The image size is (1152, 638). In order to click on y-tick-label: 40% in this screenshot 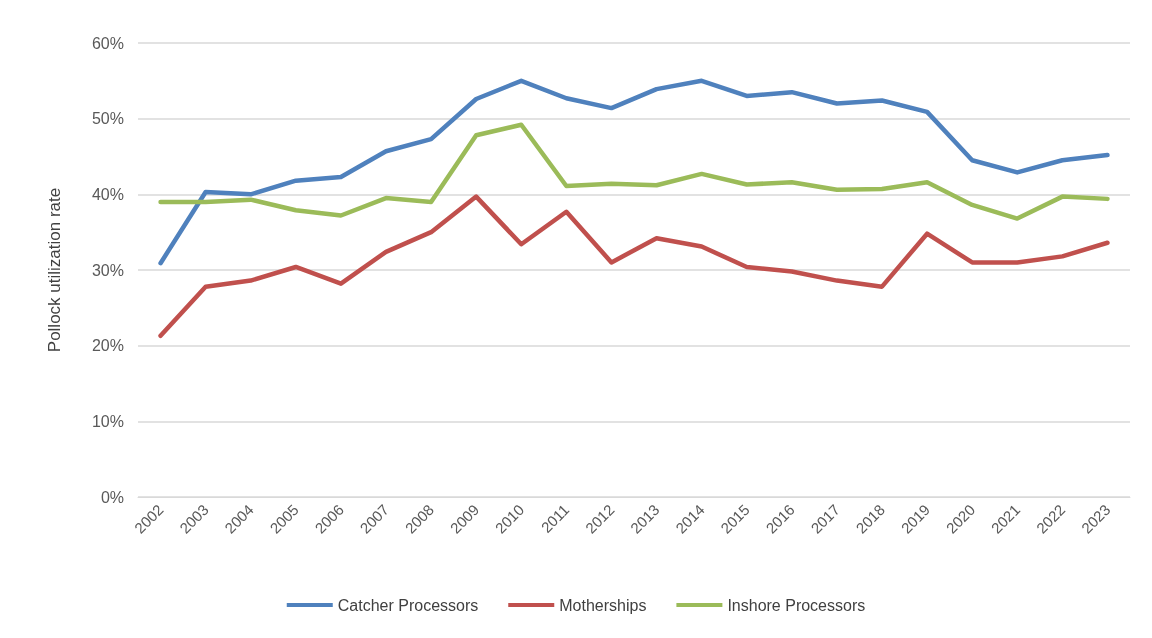, I will do `click(107, 194)`.